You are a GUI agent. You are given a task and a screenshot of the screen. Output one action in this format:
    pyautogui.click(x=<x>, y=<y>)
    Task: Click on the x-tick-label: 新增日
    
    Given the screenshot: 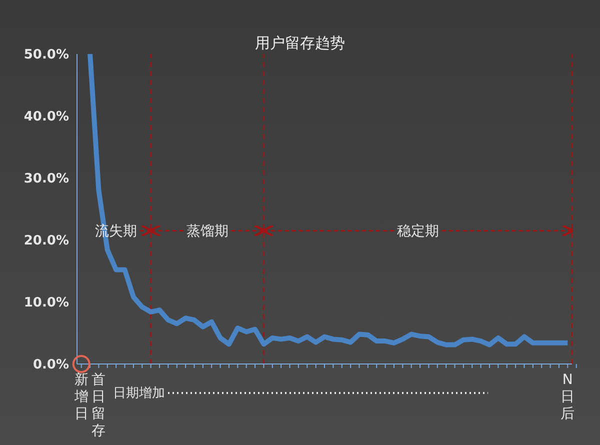 What is the action you would take?
    pyautogui.click(x=80, y=397)
    